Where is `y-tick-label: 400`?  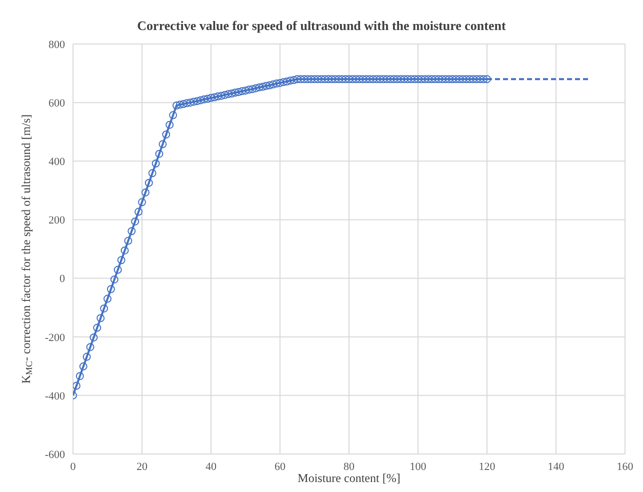
y-tick-label: 400 is located at coordinates (57, 162).